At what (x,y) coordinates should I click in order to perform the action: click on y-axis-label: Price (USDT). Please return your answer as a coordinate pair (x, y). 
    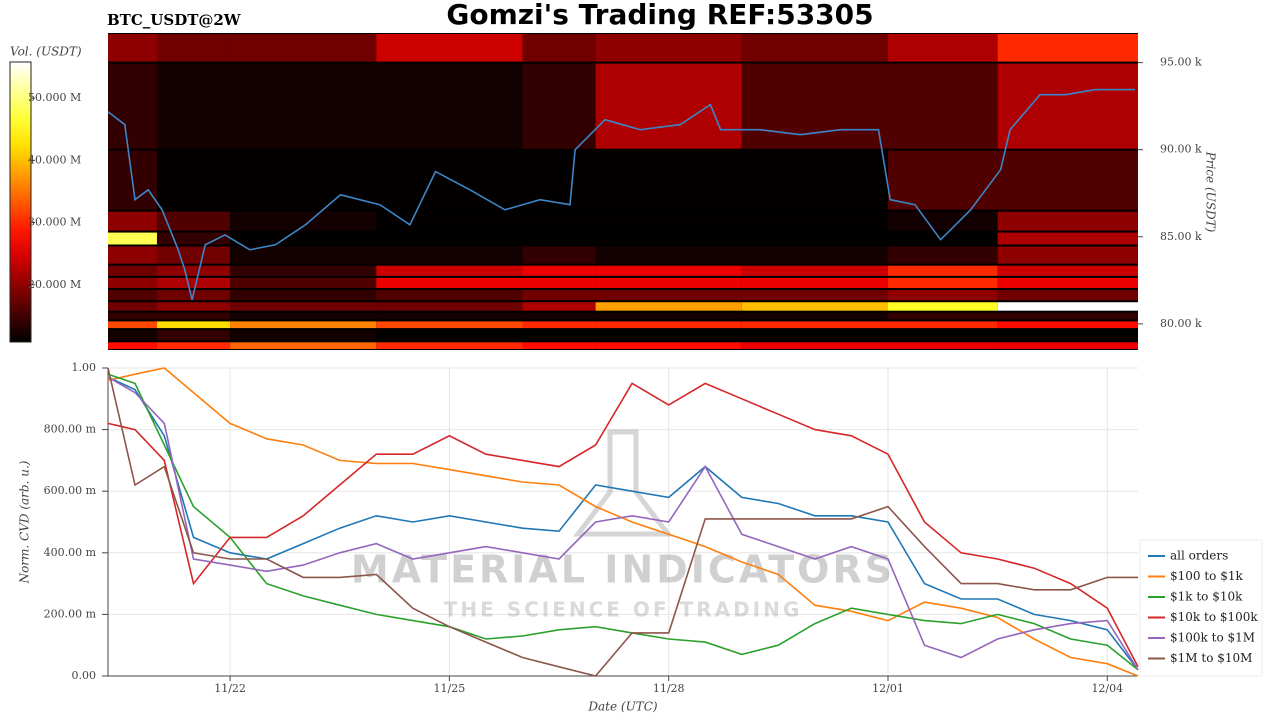
    Looking at the image, I should click on (1211, 192).